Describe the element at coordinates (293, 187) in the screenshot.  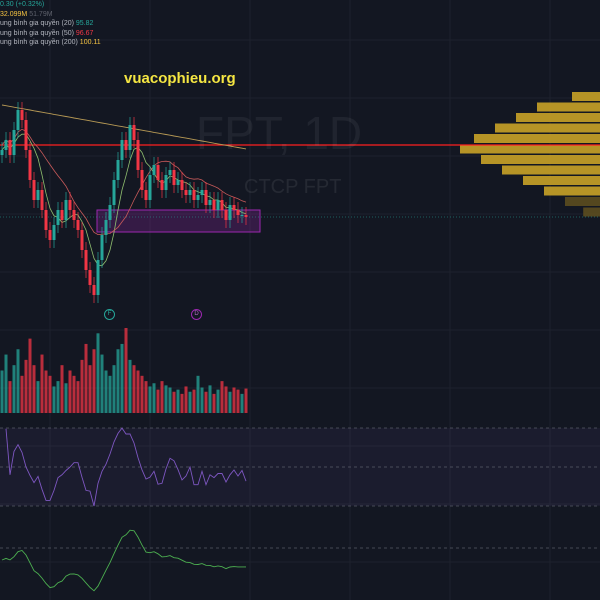
I see `company-watermark: CTCP FPT` at that location.